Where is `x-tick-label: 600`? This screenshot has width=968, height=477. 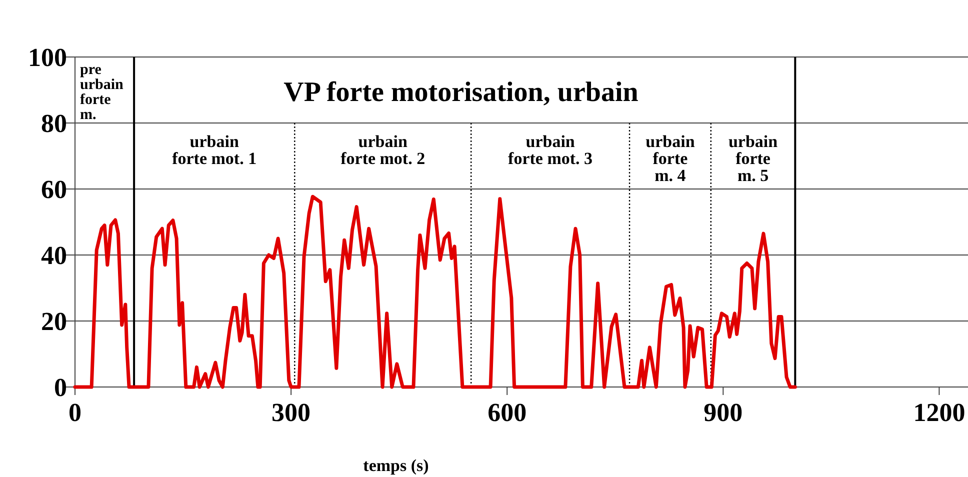 x-tick-label: 600 is located at coordinates (507, 412).